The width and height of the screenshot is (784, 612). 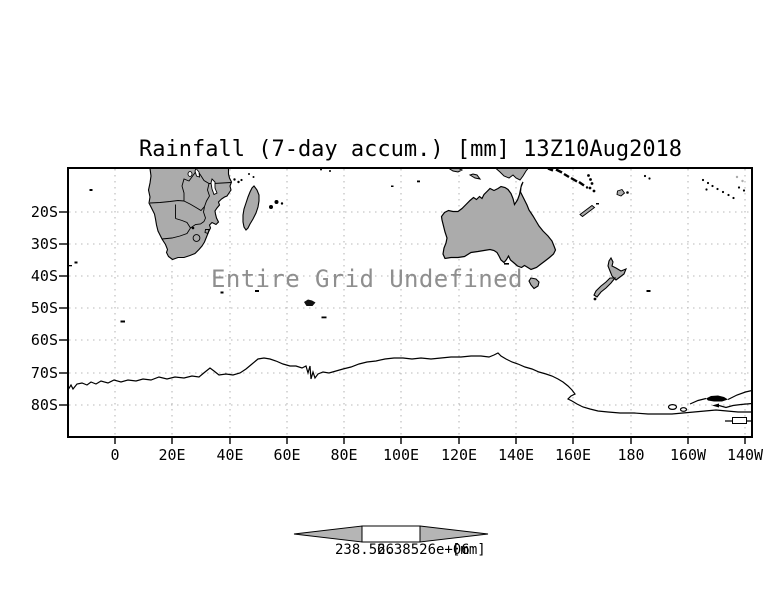 What do you see at coordinates (587, 211) in the screenshot?
I see `new-caledonia` at bounding box center [587, 211].